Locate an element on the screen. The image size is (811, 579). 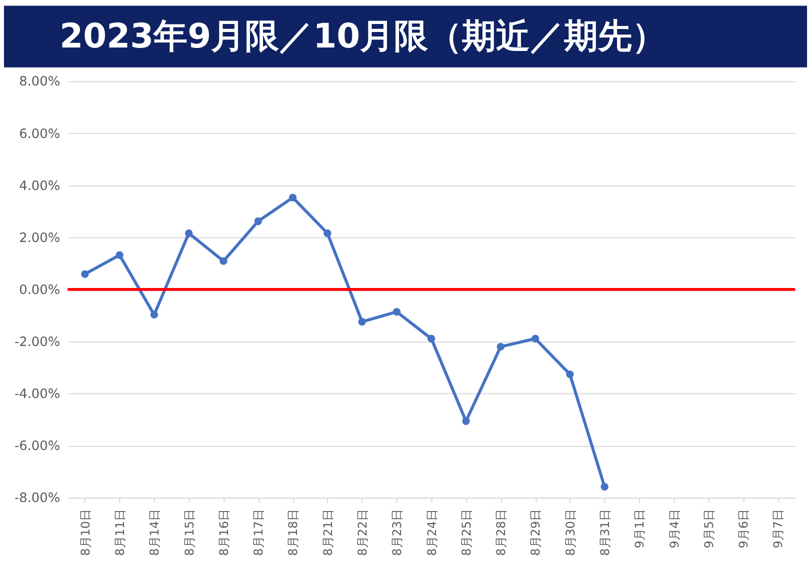
y-tick-label: 0.00% is located at coordinates (39, 290).